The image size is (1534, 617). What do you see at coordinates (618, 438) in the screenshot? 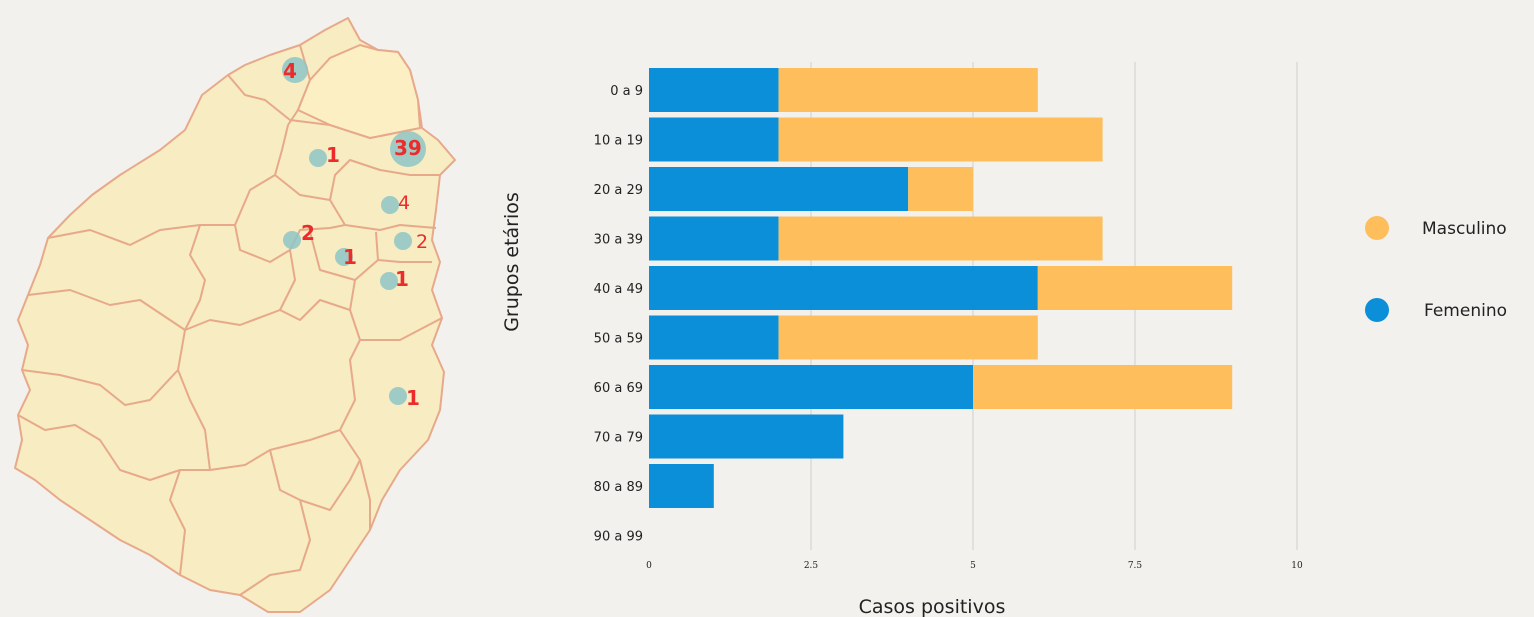
I see `y-tick-label: 70 a 79` at bounding box center [618, 438].